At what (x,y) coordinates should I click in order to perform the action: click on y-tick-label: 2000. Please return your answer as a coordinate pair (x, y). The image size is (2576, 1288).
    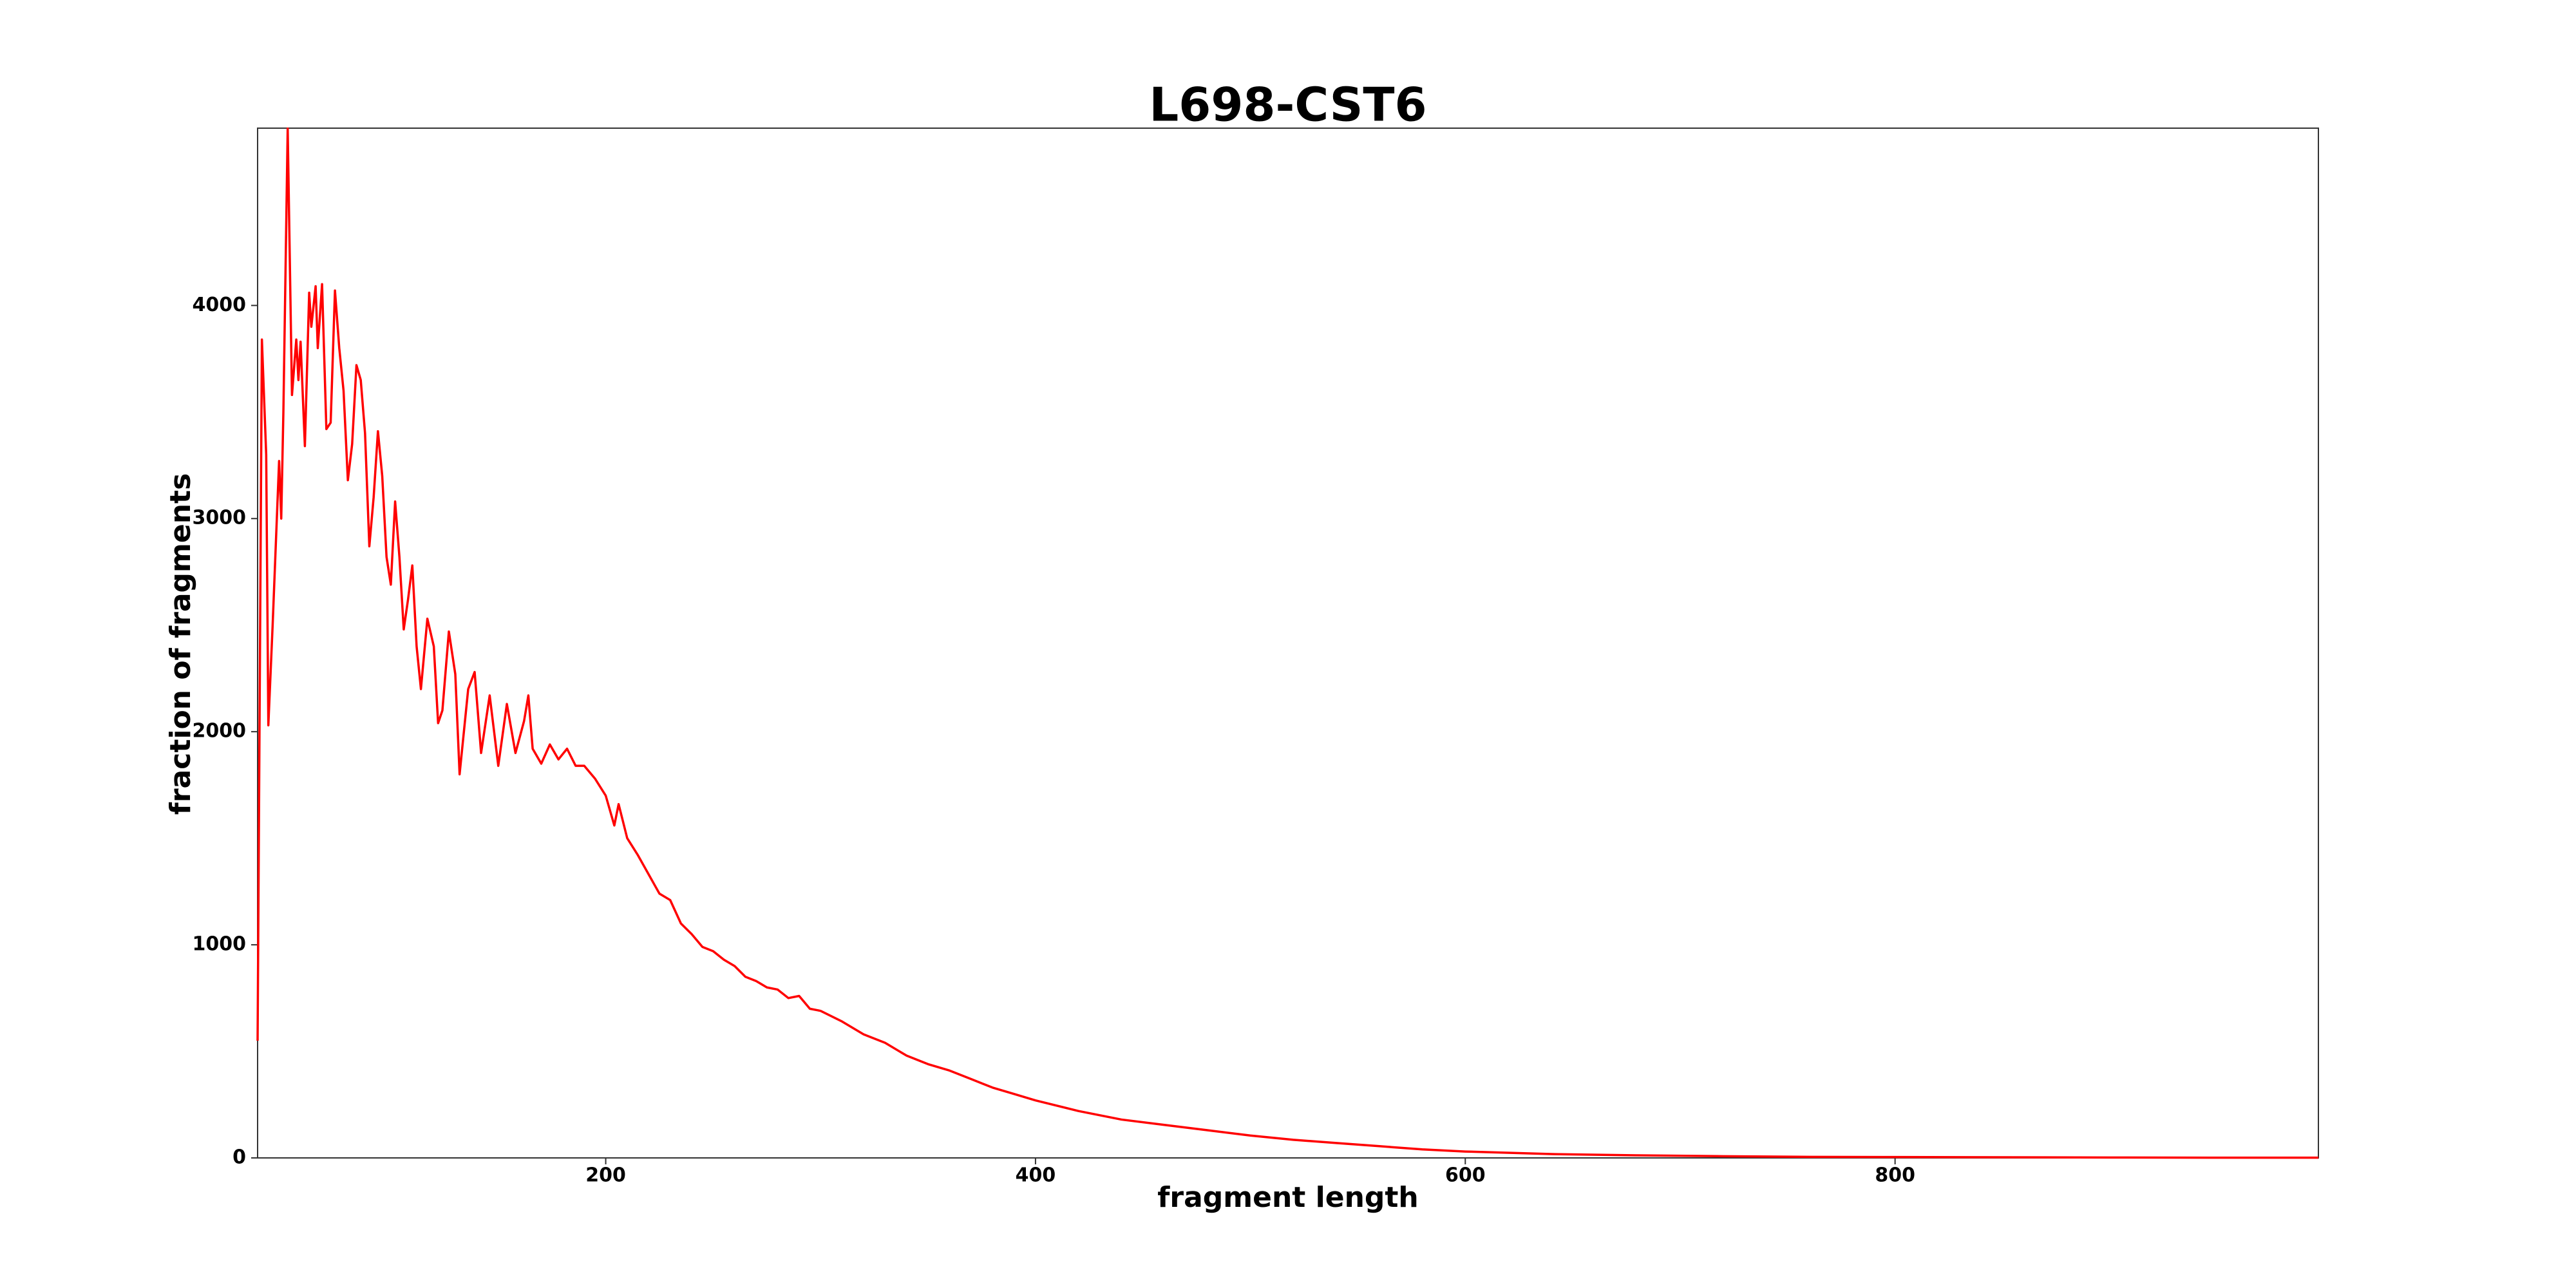
    Looking at the image, I should click on (220, 731).